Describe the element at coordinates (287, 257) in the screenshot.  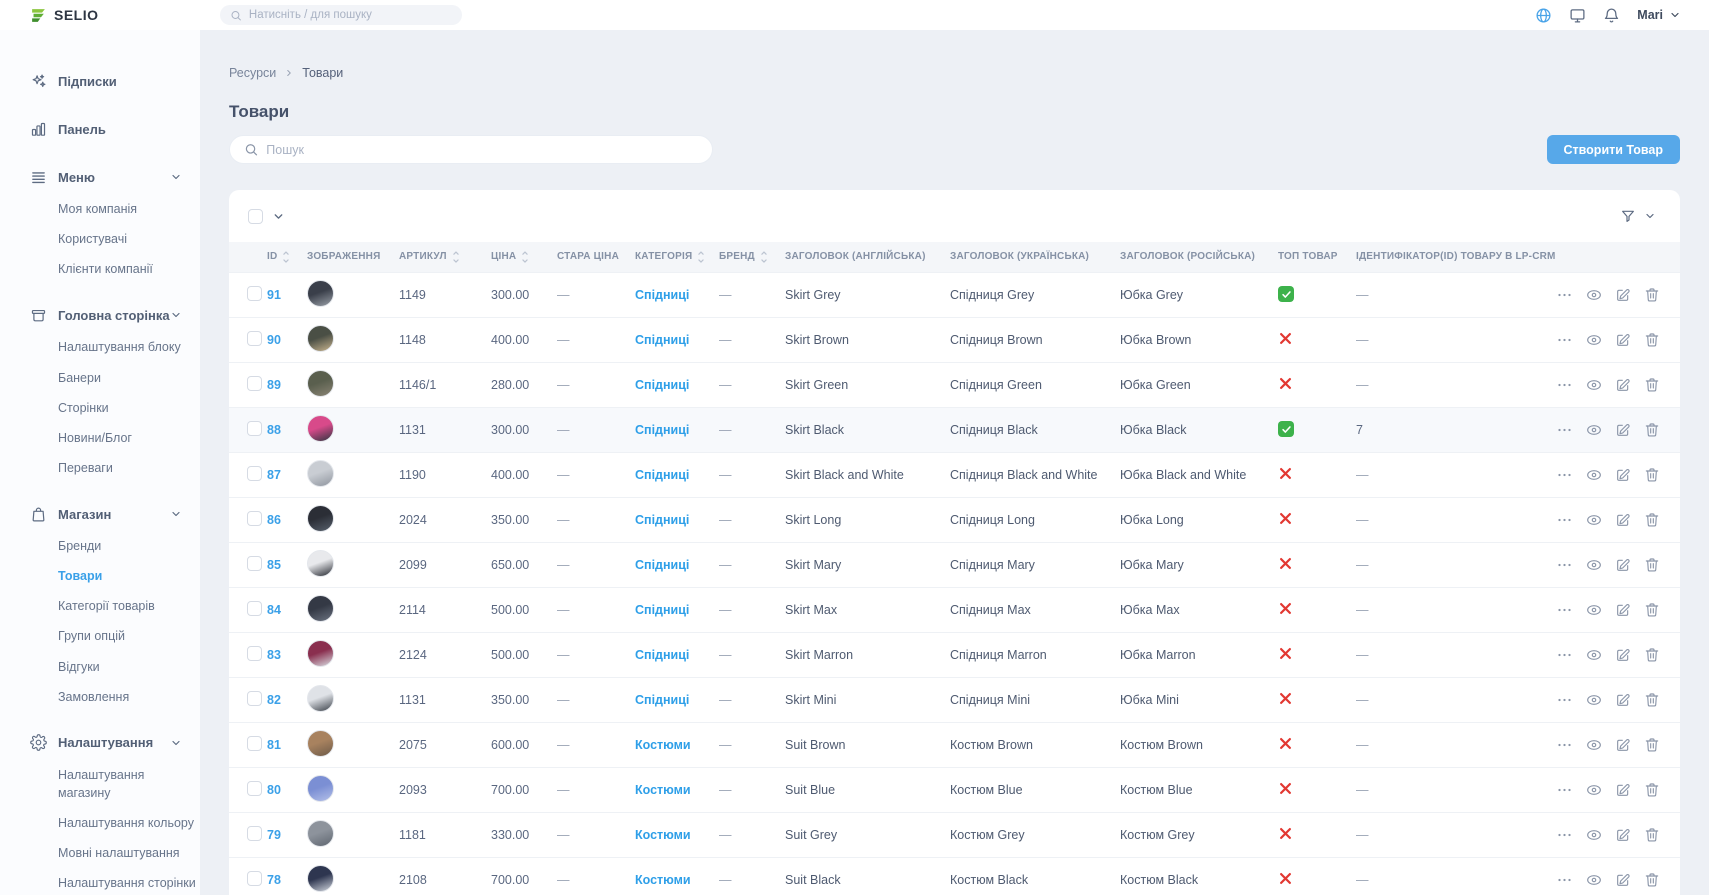
I see `column-header: ID` at that location.